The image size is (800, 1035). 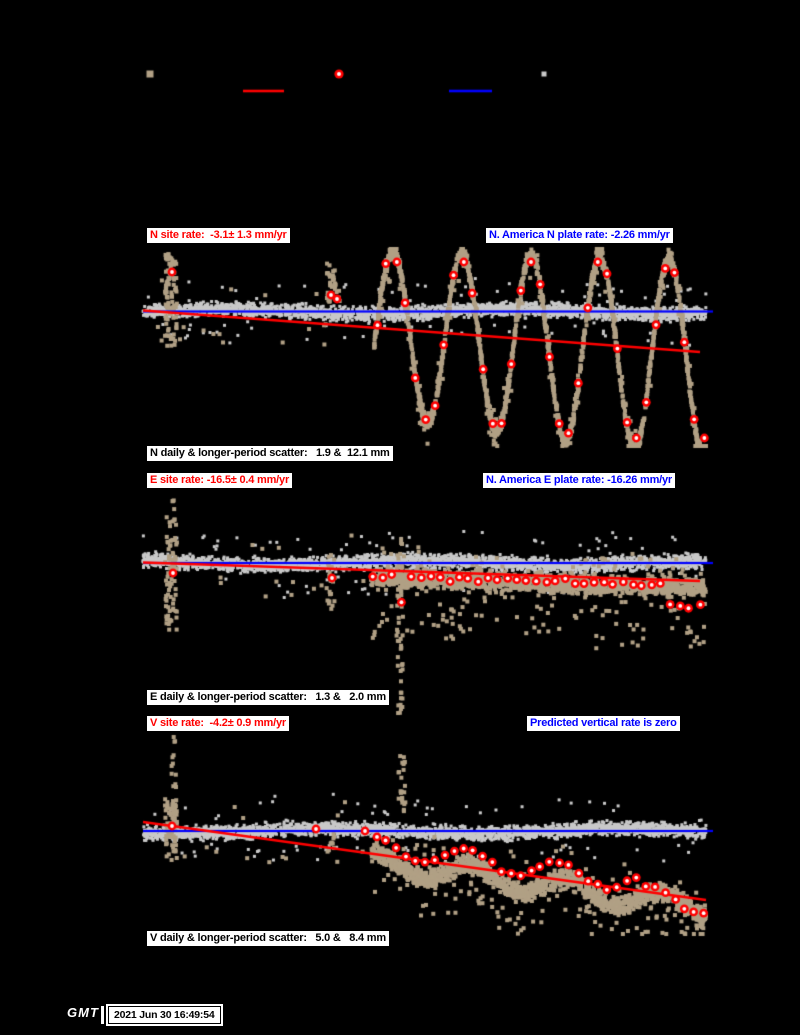 What do you see at coordinates (218, 723) in the screenshot?
I see `v-site-rate-label: V site rate: -4.2± 0.9 mm/yr` at bounding box center [218, 723].